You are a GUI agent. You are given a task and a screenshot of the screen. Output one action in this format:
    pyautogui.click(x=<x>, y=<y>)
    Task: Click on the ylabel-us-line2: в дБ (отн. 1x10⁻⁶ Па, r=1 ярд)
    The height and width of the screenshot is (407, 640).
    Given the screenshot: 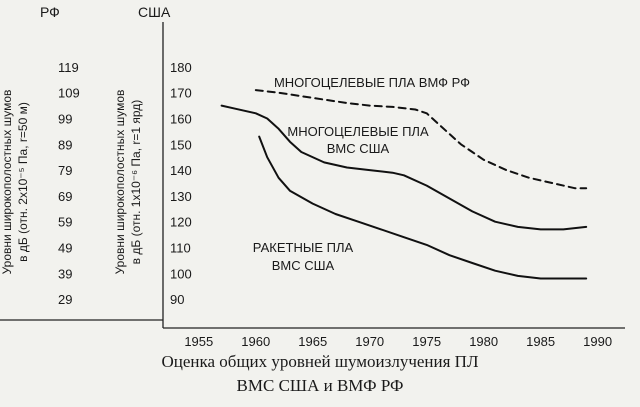 What is the action you would take?
    pyautogui.click(x=136, y=182)
    